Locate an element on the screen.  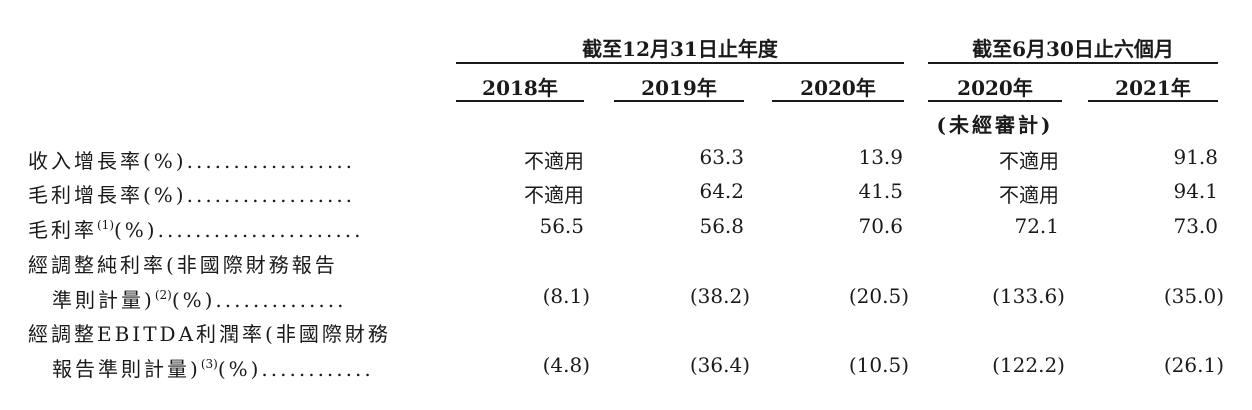
unaudited-note: (未經審計) is located at coordinates (995, 125).